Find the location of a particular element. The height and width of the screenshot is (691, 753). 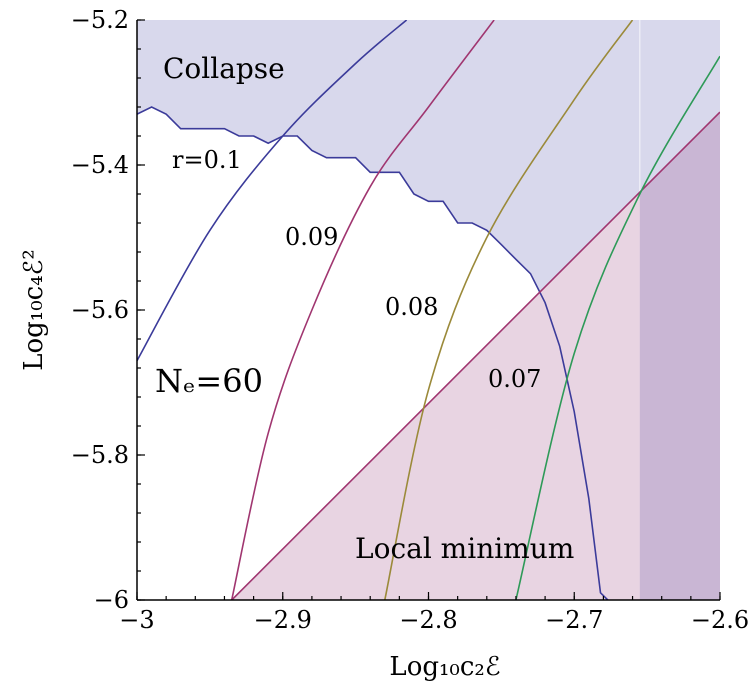

collapse-label: Collapse is located at coordinates (224, 68).